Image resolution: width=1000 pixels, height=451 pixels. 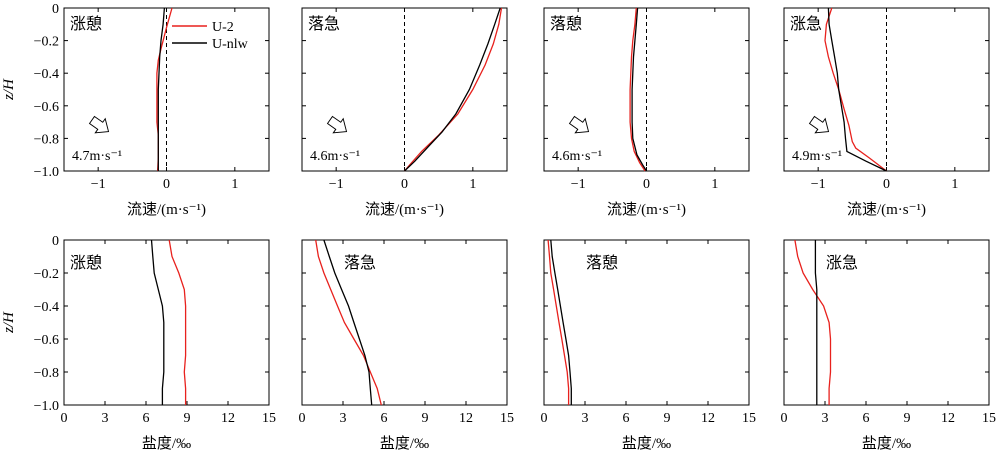 I want to click on legend-label-u-2: U-2, so click(x=223, y=27).